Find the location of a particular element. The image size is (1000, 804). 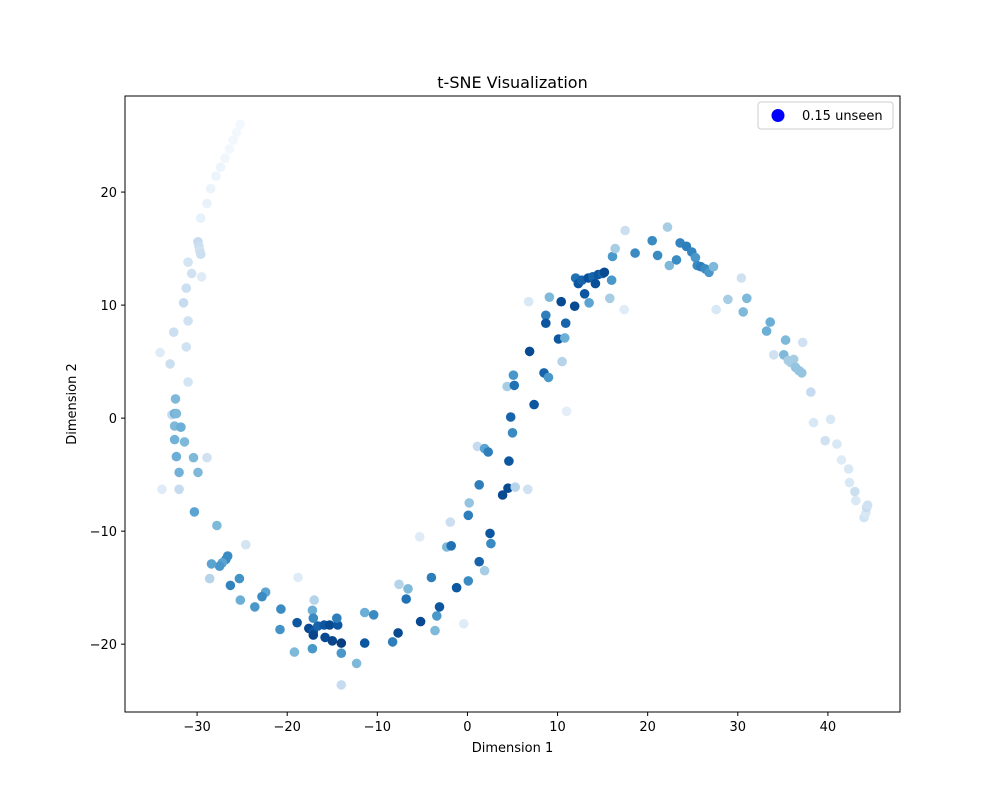

y-tick-label: 10 is located at coordinates (108, 306).